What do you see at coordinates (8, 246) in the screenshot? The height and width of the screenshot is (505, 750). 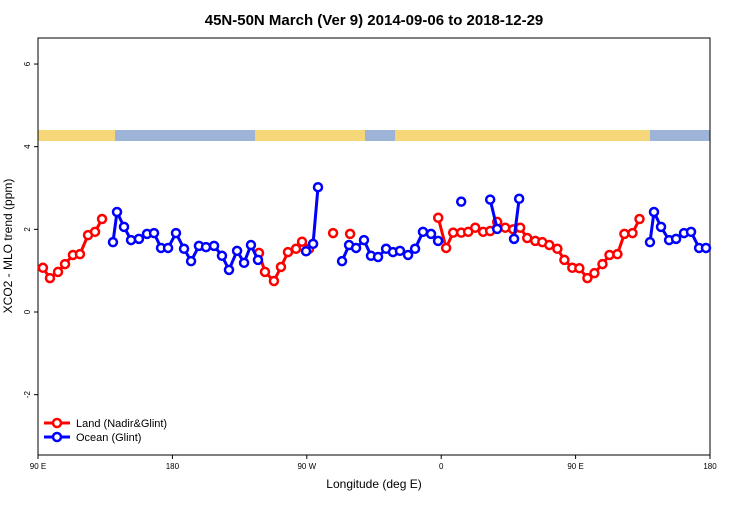 I see `y-axis-label: XCO2 - MLO trend (ppm)` at bounding box center [8, 246].